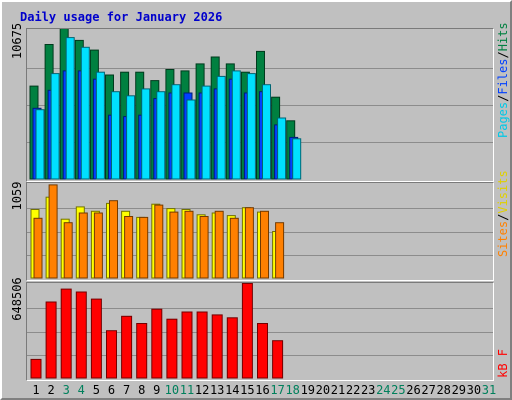 The height and width of the screenshot is (400, 512). Describe the element at coordinates (17, 196) in the screenshot. I see `y-max-label-visits: 1059` at that location.